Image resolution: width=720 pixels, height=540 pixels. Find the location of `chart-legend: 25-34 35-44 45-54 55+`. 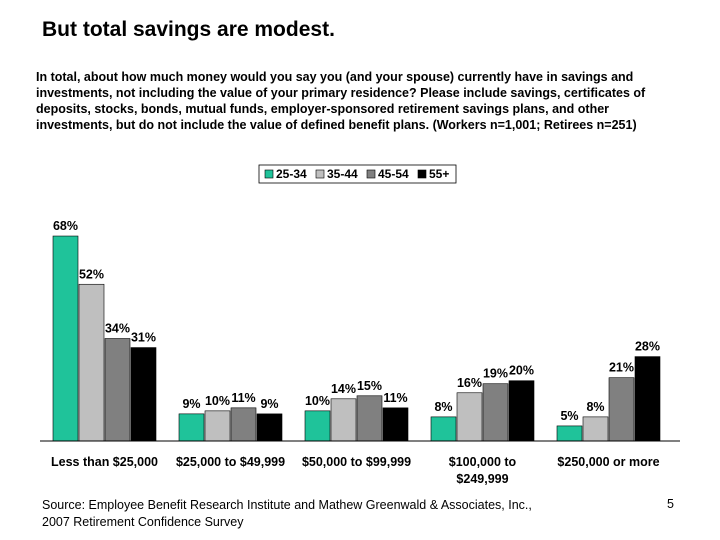

chart-legend: 25-34 35-44 45-54 55+ is located at coordinates (357, 174).